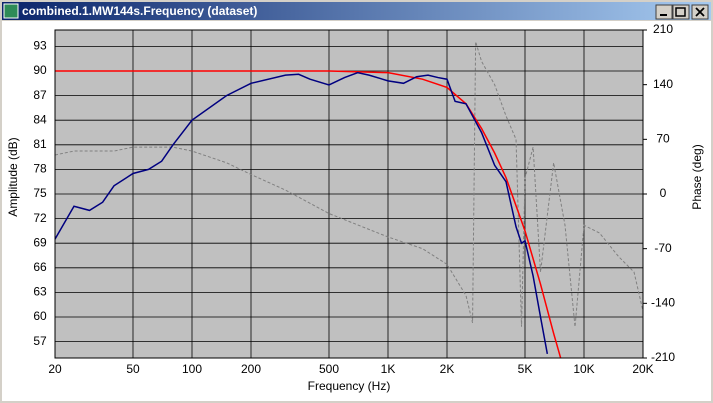 This screenshot has height=403, width=713. I want to click on x-tick-label: 10K, so click(583, 369).